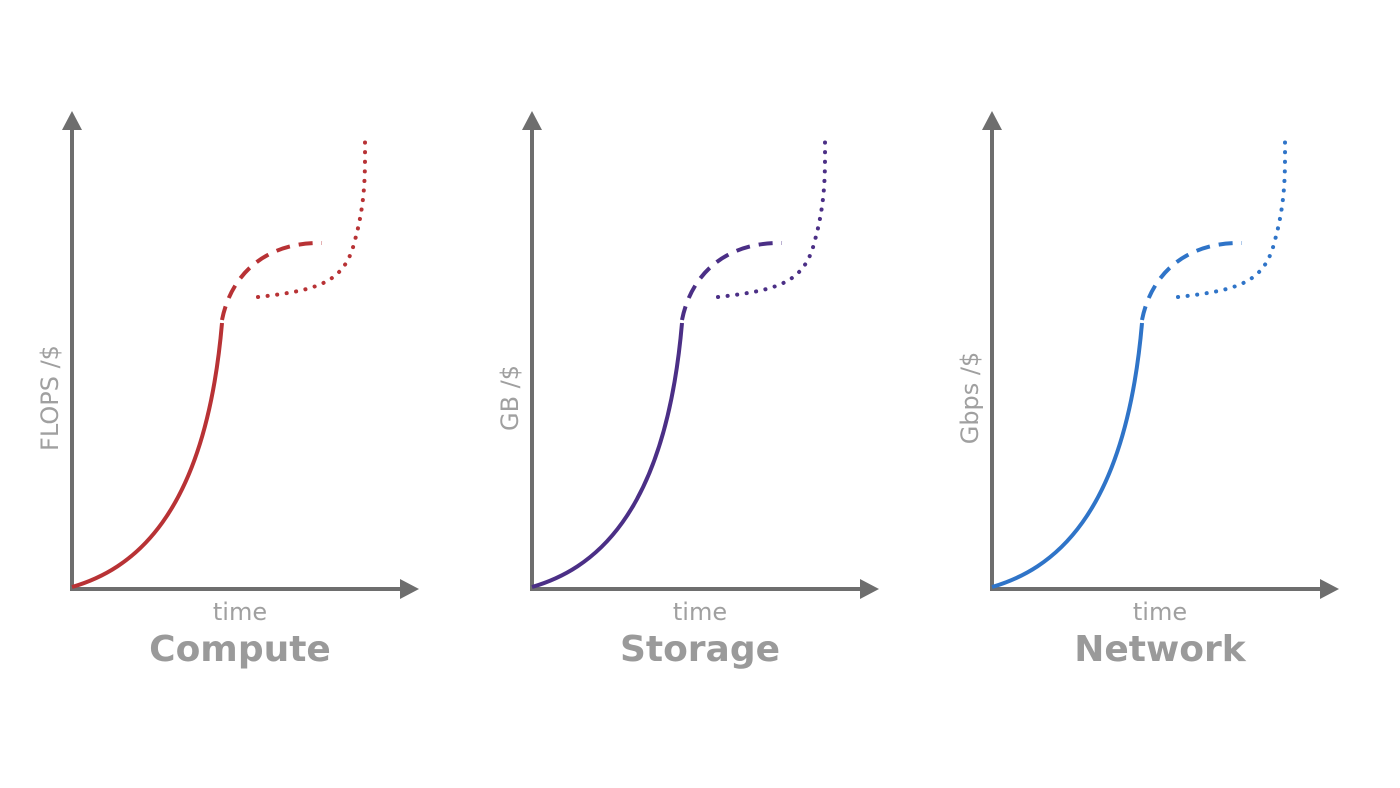 The height and width of the screenshot is (788, 1400). I want to click on y-axis-label: Gbps /$, so click(970, 398).